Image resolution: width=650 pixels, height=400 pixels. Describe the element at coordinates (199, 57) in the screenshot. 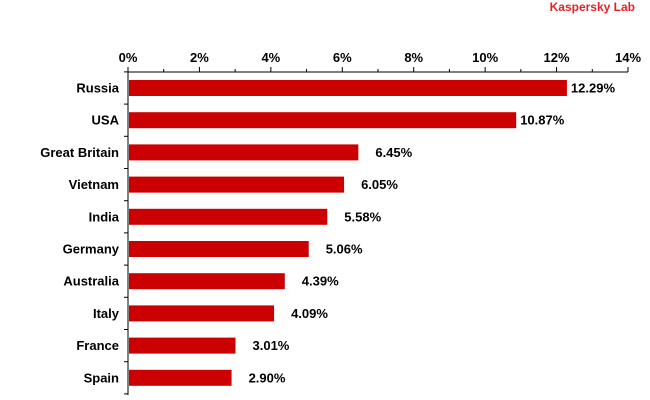

I see `x-tick-label: 2%` at that location.